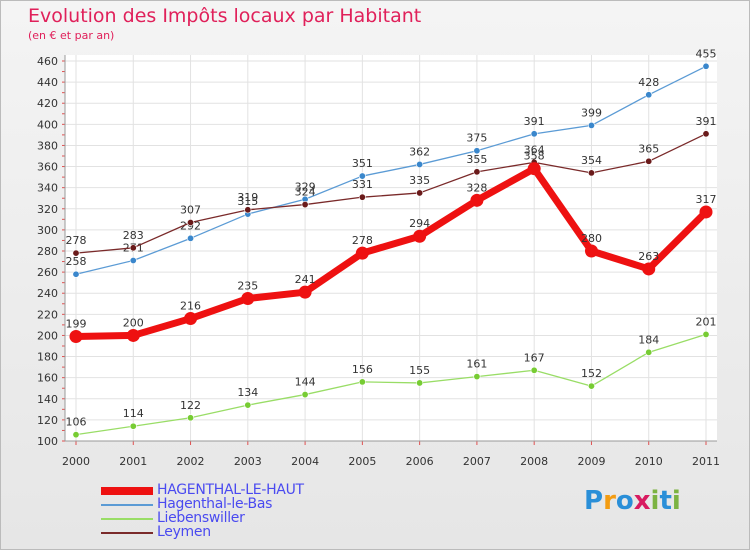 The height and width of the screenshot is (551, 750). Describe the element at coordinates (47, 230) in the screenshot. I see `y-tick-label: 300` at that location.